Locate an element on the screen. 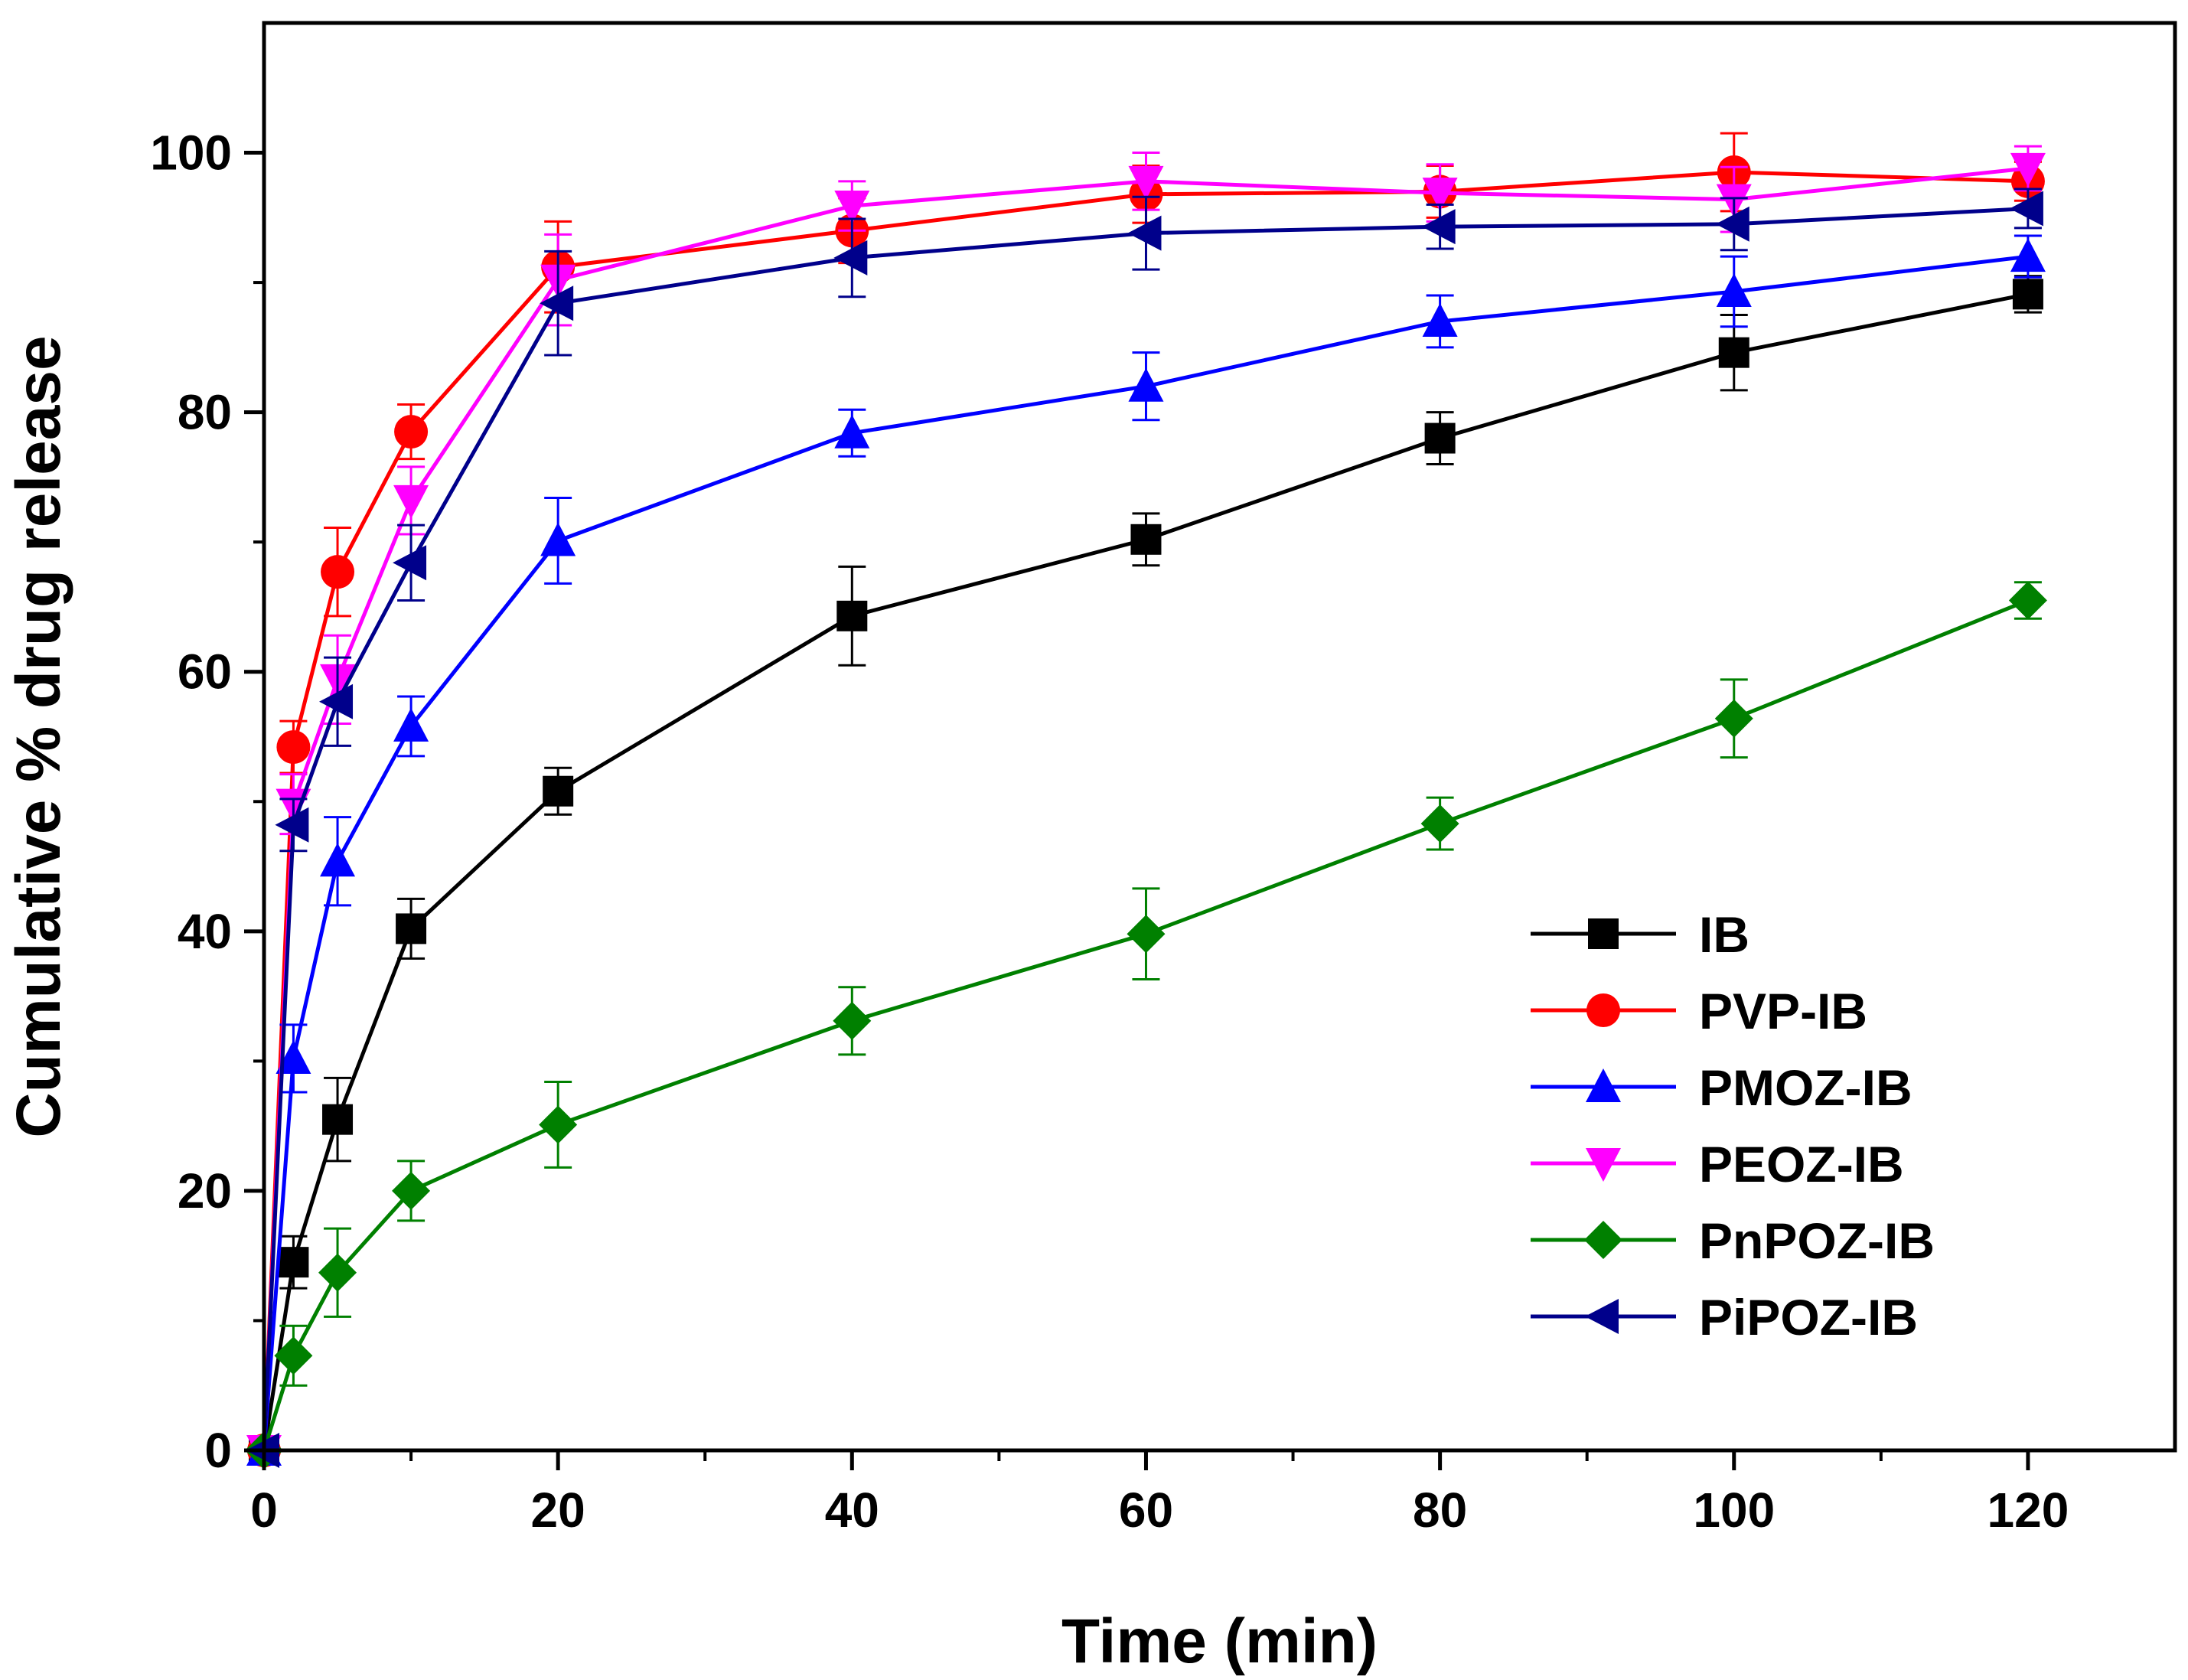 This screenshot has width=2188, height=1680. legend-item: PMOZ-IB is located at coordinates (1722, 1087).